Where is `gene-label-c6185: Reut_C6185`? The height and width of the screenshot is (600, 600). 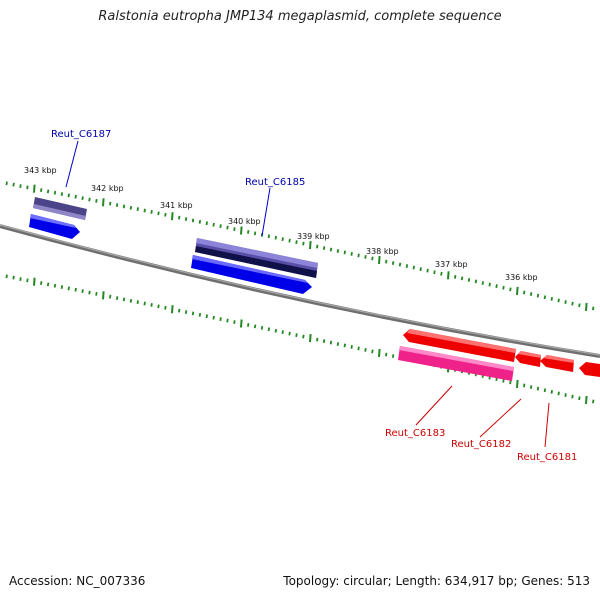 gene-label-c6185: Reut_C6185 is located at coordinates (275, 182).